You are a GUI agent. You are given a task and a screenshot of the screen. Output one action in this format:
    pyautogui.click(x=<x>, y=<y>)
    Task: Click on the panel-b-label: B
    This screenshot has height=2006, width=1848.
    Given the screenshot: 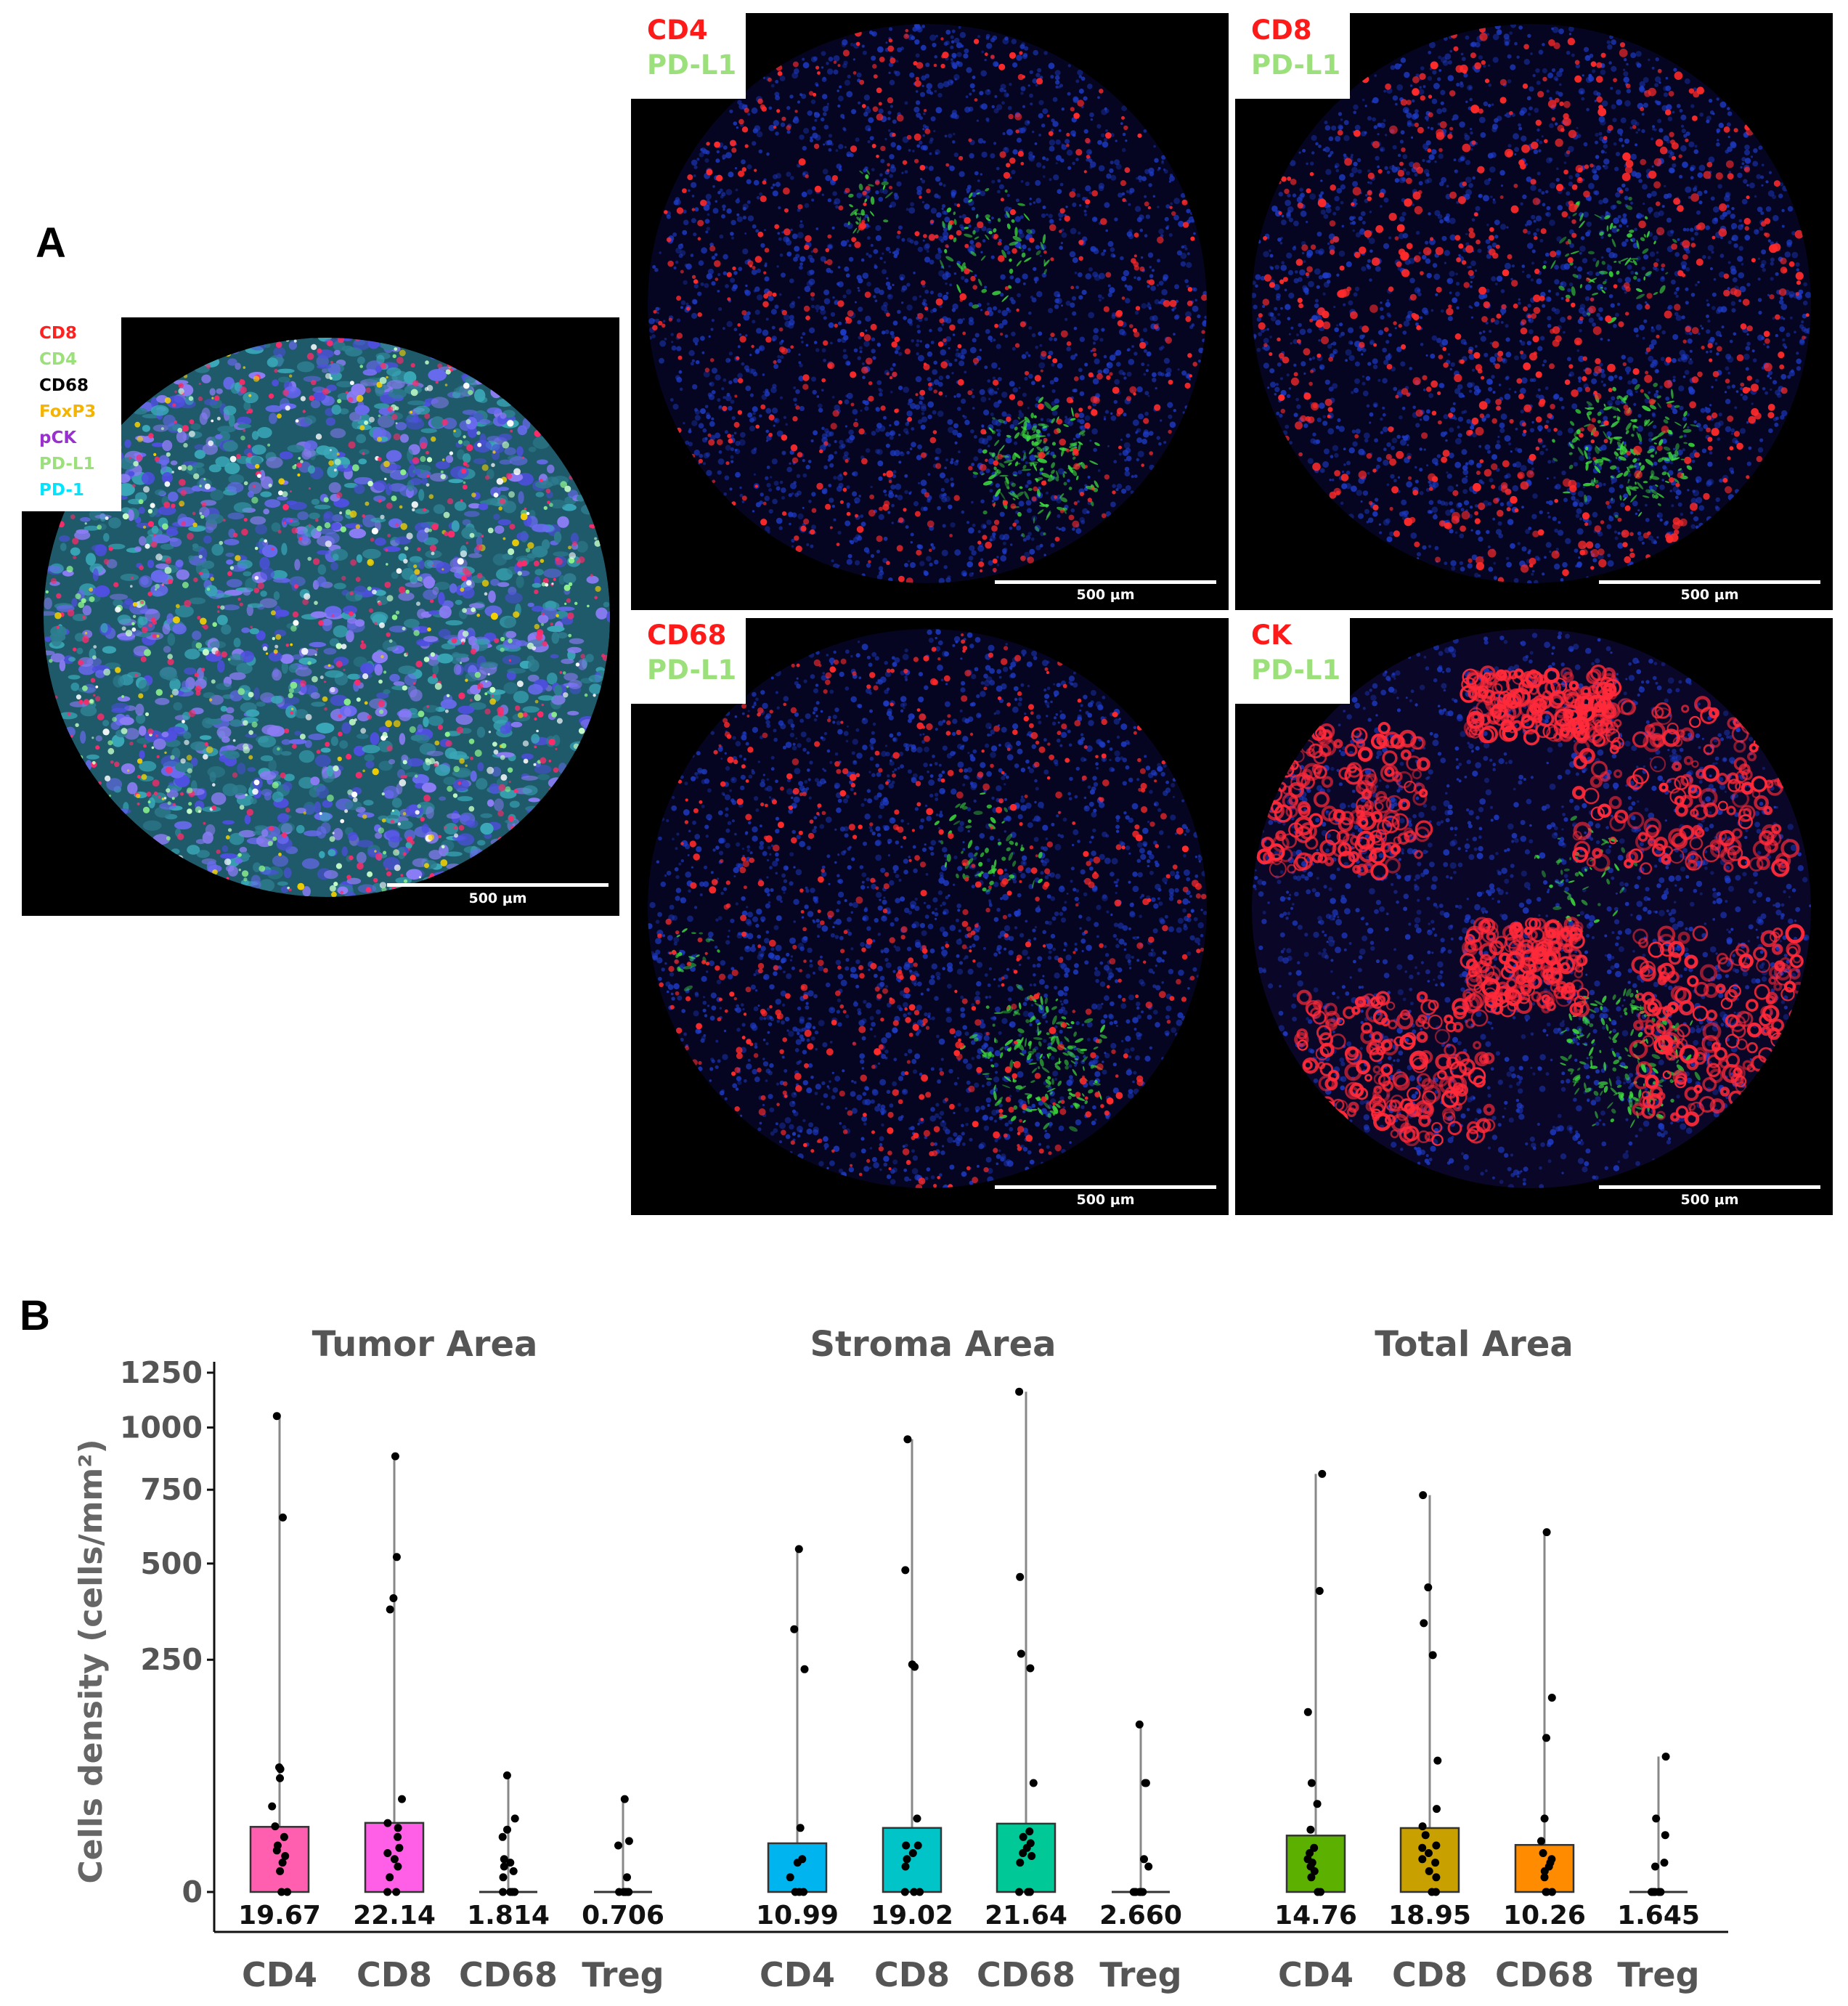 What is the action you would take?
    pyautogui.click(x=35, y=1316)
    